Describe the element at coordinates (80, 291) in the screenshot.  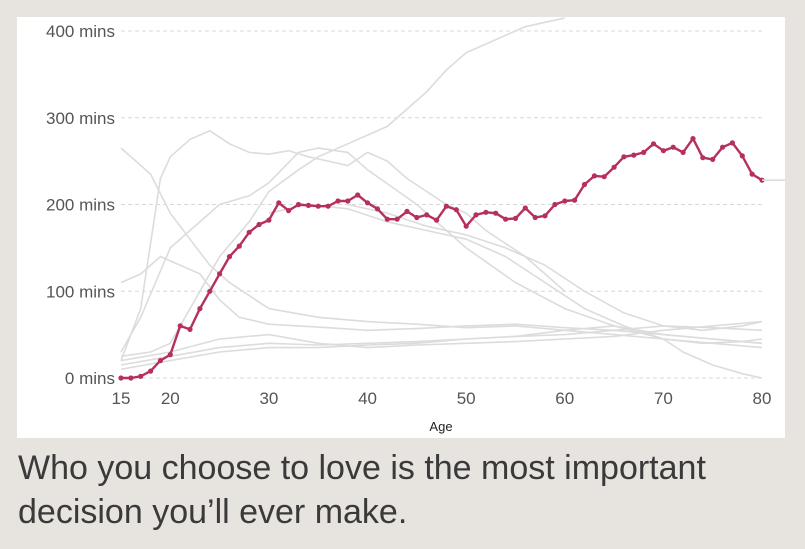
I see `y-tick-label: 100 mins` at that location.